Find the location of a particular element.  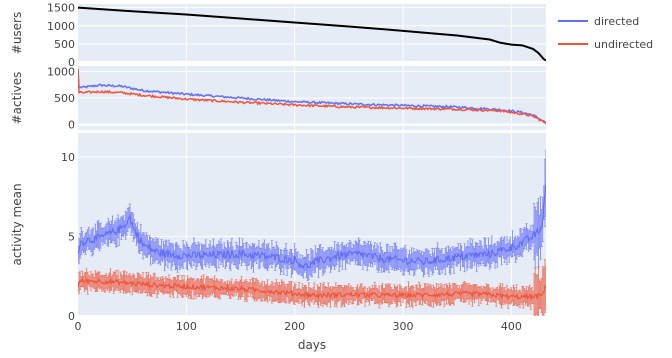

legend-item-undirected: undirected is located at coordinates (605, 44).